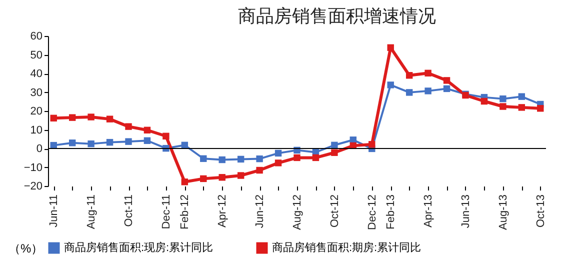 The width and height of the screenshot is (563, 273). What do you see at coordinates (260, 211) in the screenshot?
I see `x-tick-label: Jun-12` at bounding box center [260, 211].